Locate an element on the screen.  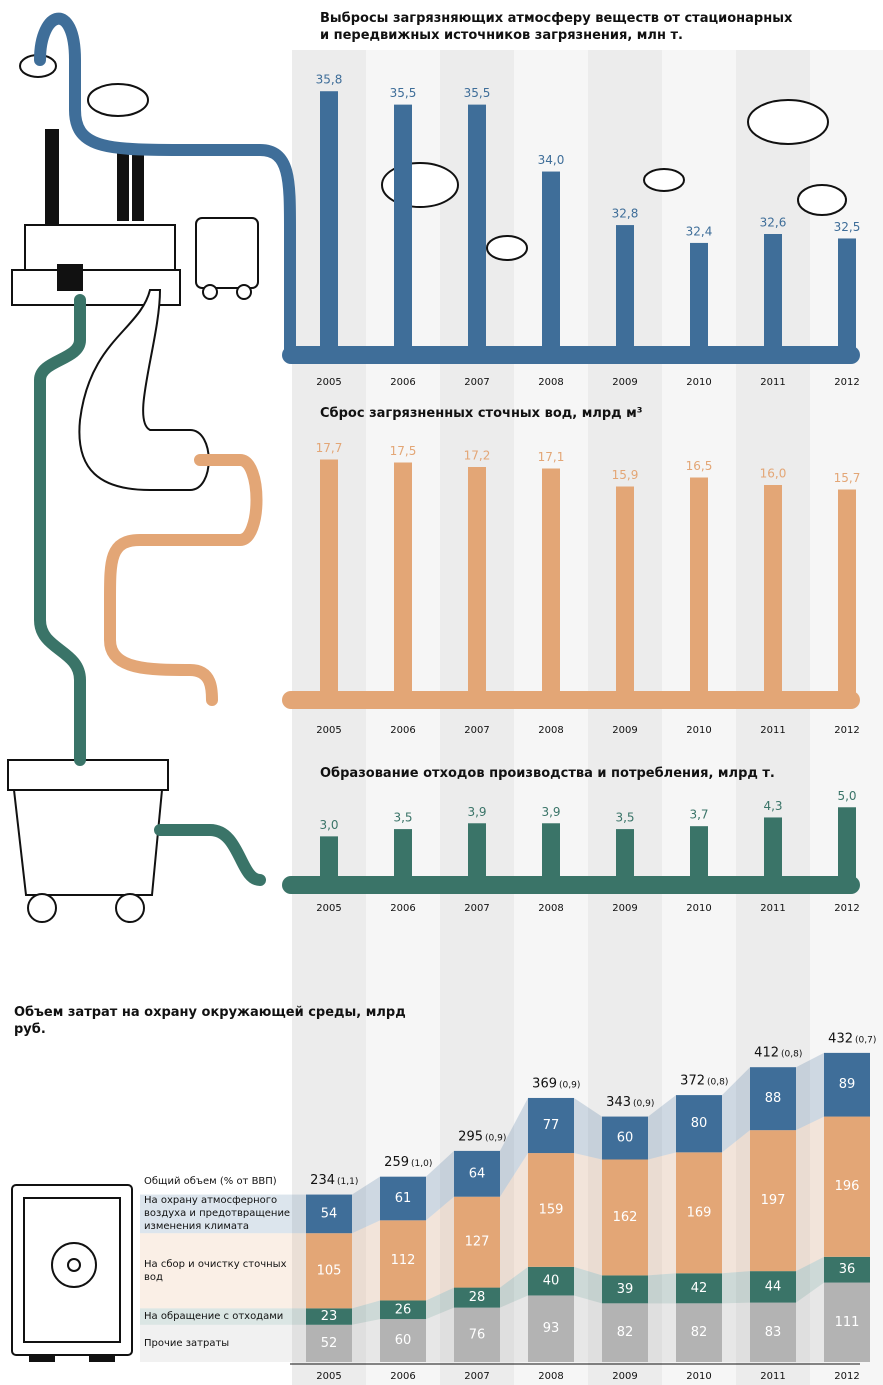
segment-label: 28 is located at coordinates (477, 1297).